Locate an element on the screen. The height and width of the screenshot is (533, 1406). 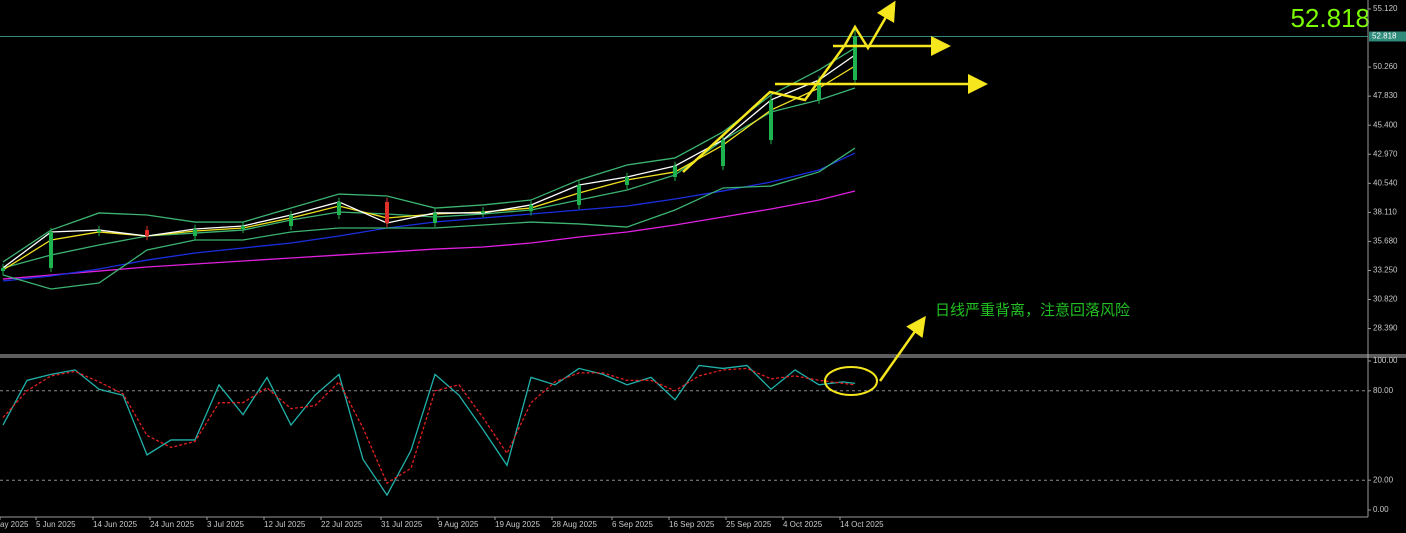
y-tick-label: 100.00 is located at coordinates (1385, 360).